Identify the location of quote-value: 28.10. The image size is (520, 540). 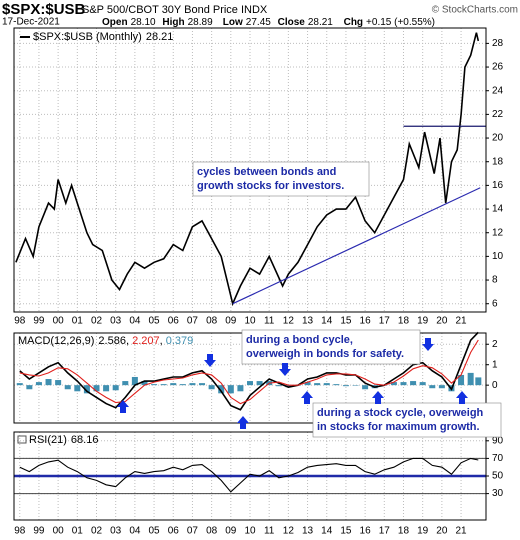
(143, 22).